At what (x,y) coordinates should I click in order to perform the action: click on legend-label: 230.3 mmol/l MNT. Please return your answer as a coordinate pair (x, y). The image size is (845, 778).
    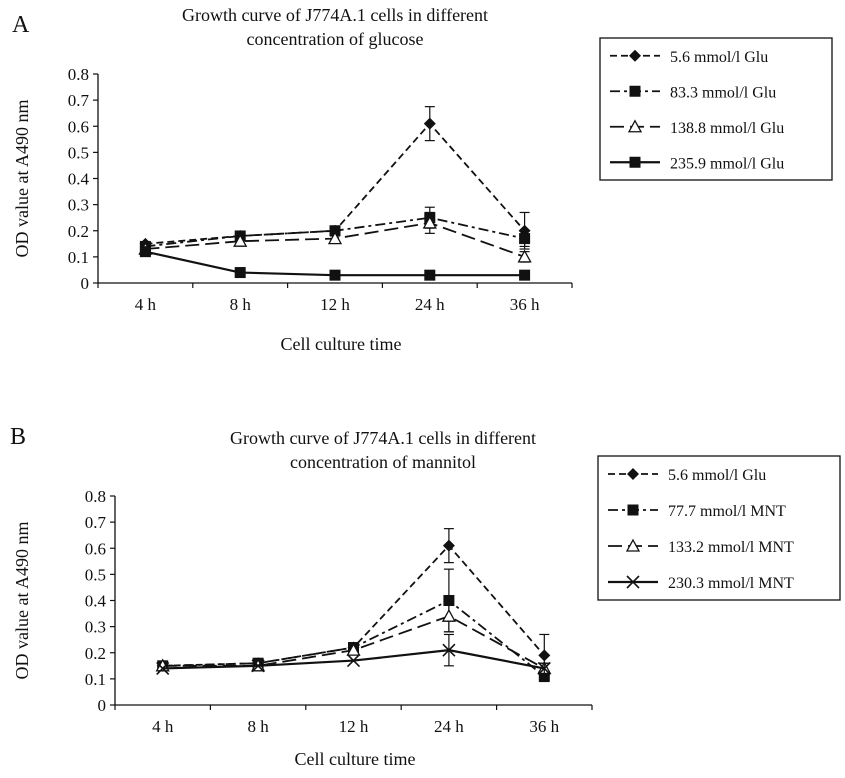
    Looking at the image, I should click on (731, 583).